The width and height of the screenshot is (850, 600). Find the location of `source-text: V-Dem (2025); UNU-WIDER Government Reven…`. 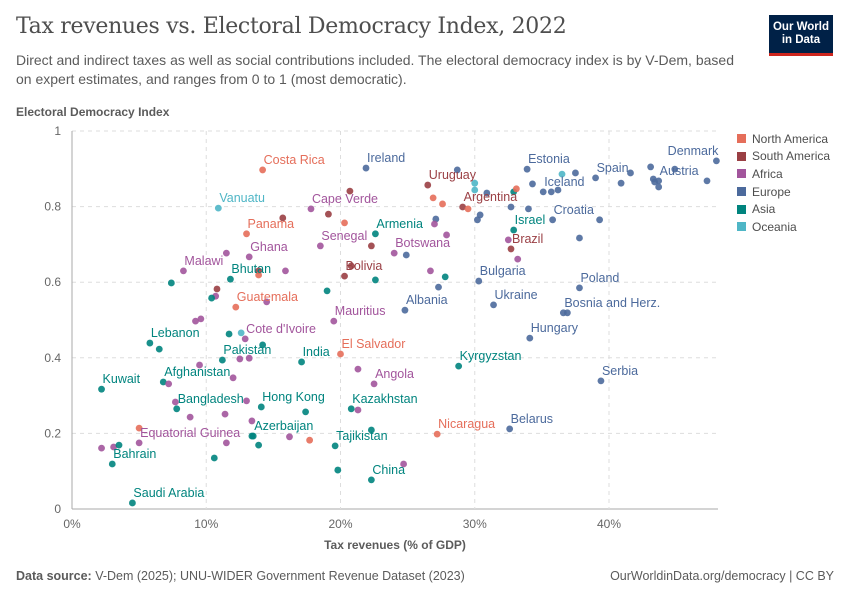

source-text: V-Dem (2025); UNU-WIDER Government Reven… is located at coordinates (280, 576).